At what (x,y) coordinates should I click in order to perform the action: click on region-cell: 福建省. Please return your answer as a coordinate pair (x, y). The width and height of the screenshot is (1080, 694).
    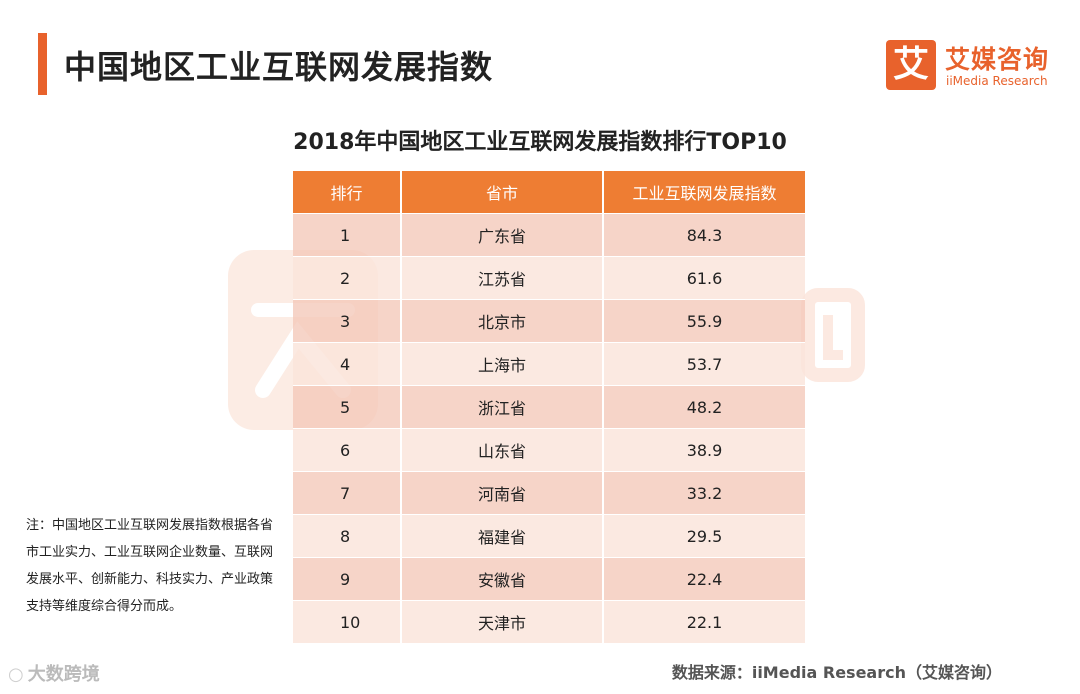
    Looking at the image, I should click on (502, 536).